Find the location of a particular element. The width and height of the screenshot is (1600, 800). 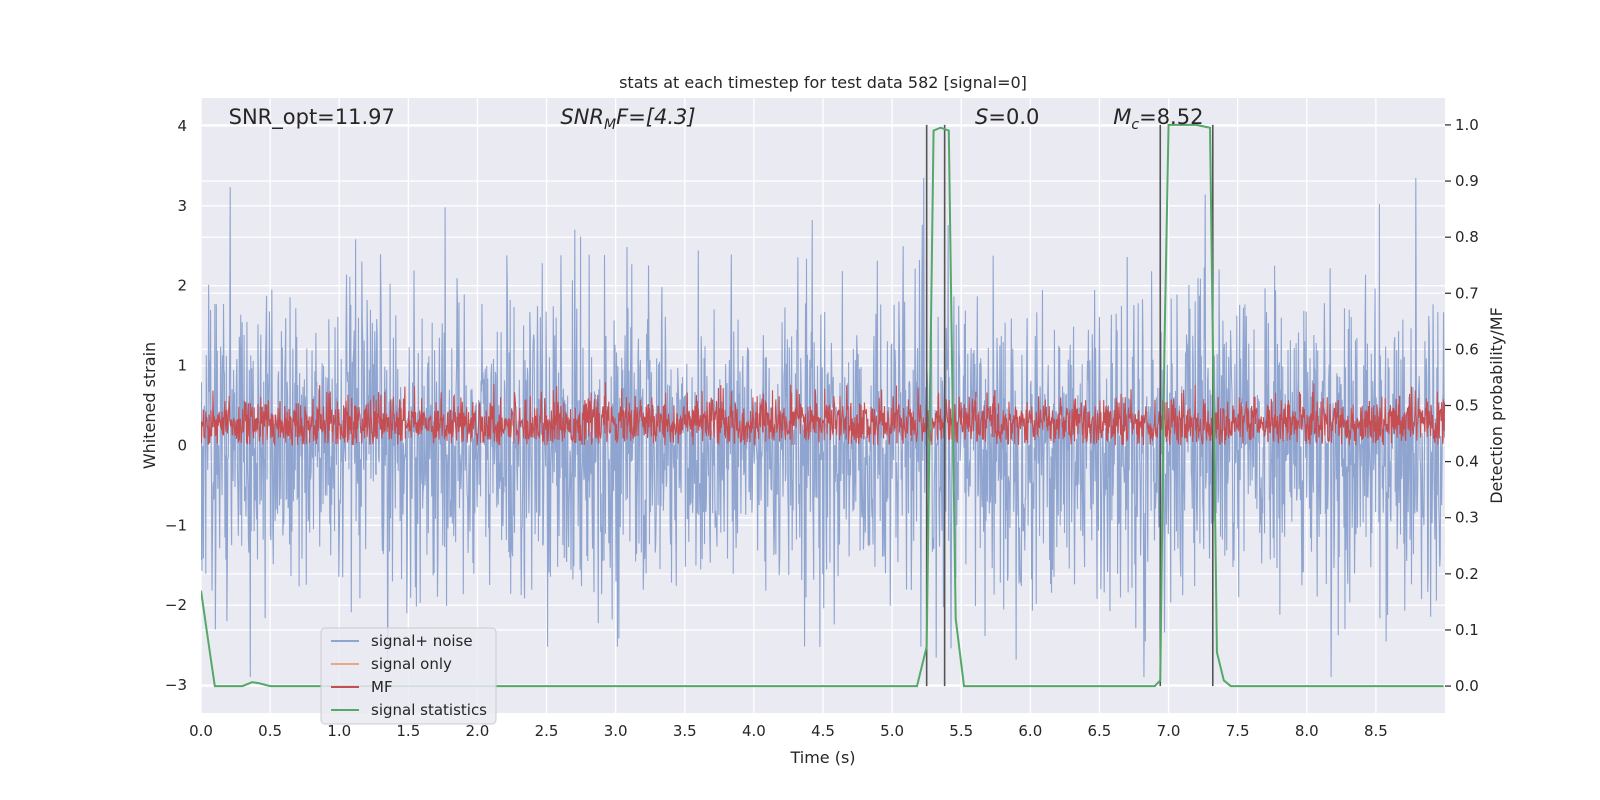

y2-tick-label: 0.9 is located at coordinates (1467, 181).